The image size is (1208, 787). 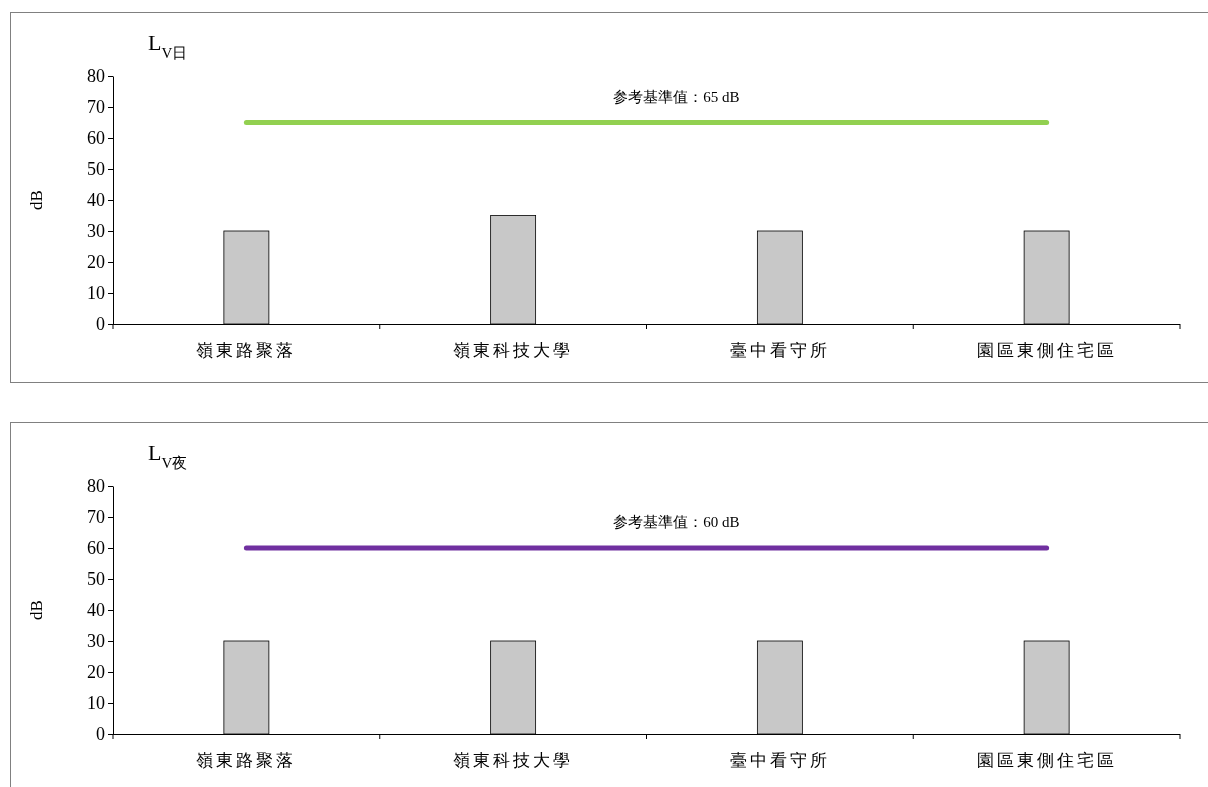 What do you see at coordinates (168, 45) in the screenshot?
I see `chart-title: L$_{V日}$` at bounding box center [168, 45].